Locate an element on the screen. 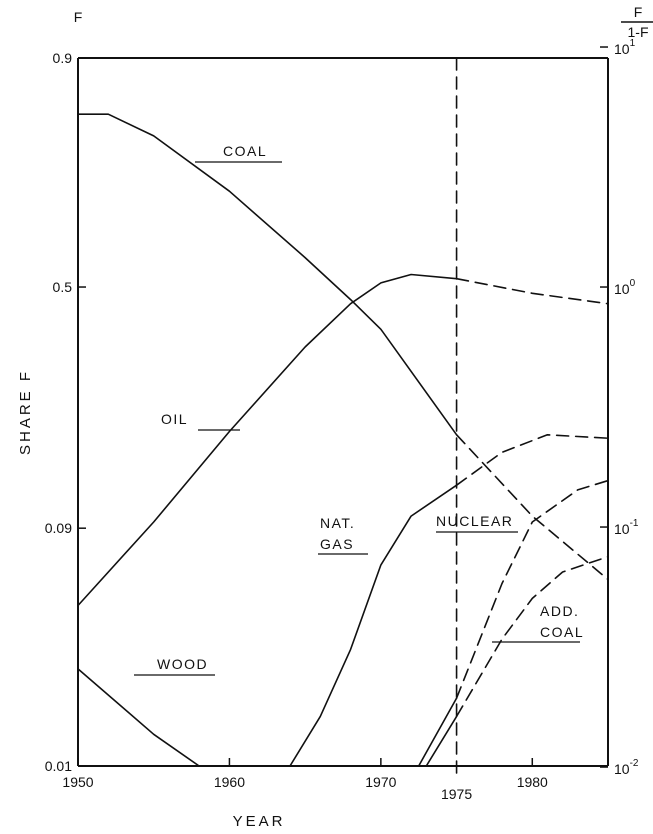  series-coal-projection is located at coordinates (532, 507).